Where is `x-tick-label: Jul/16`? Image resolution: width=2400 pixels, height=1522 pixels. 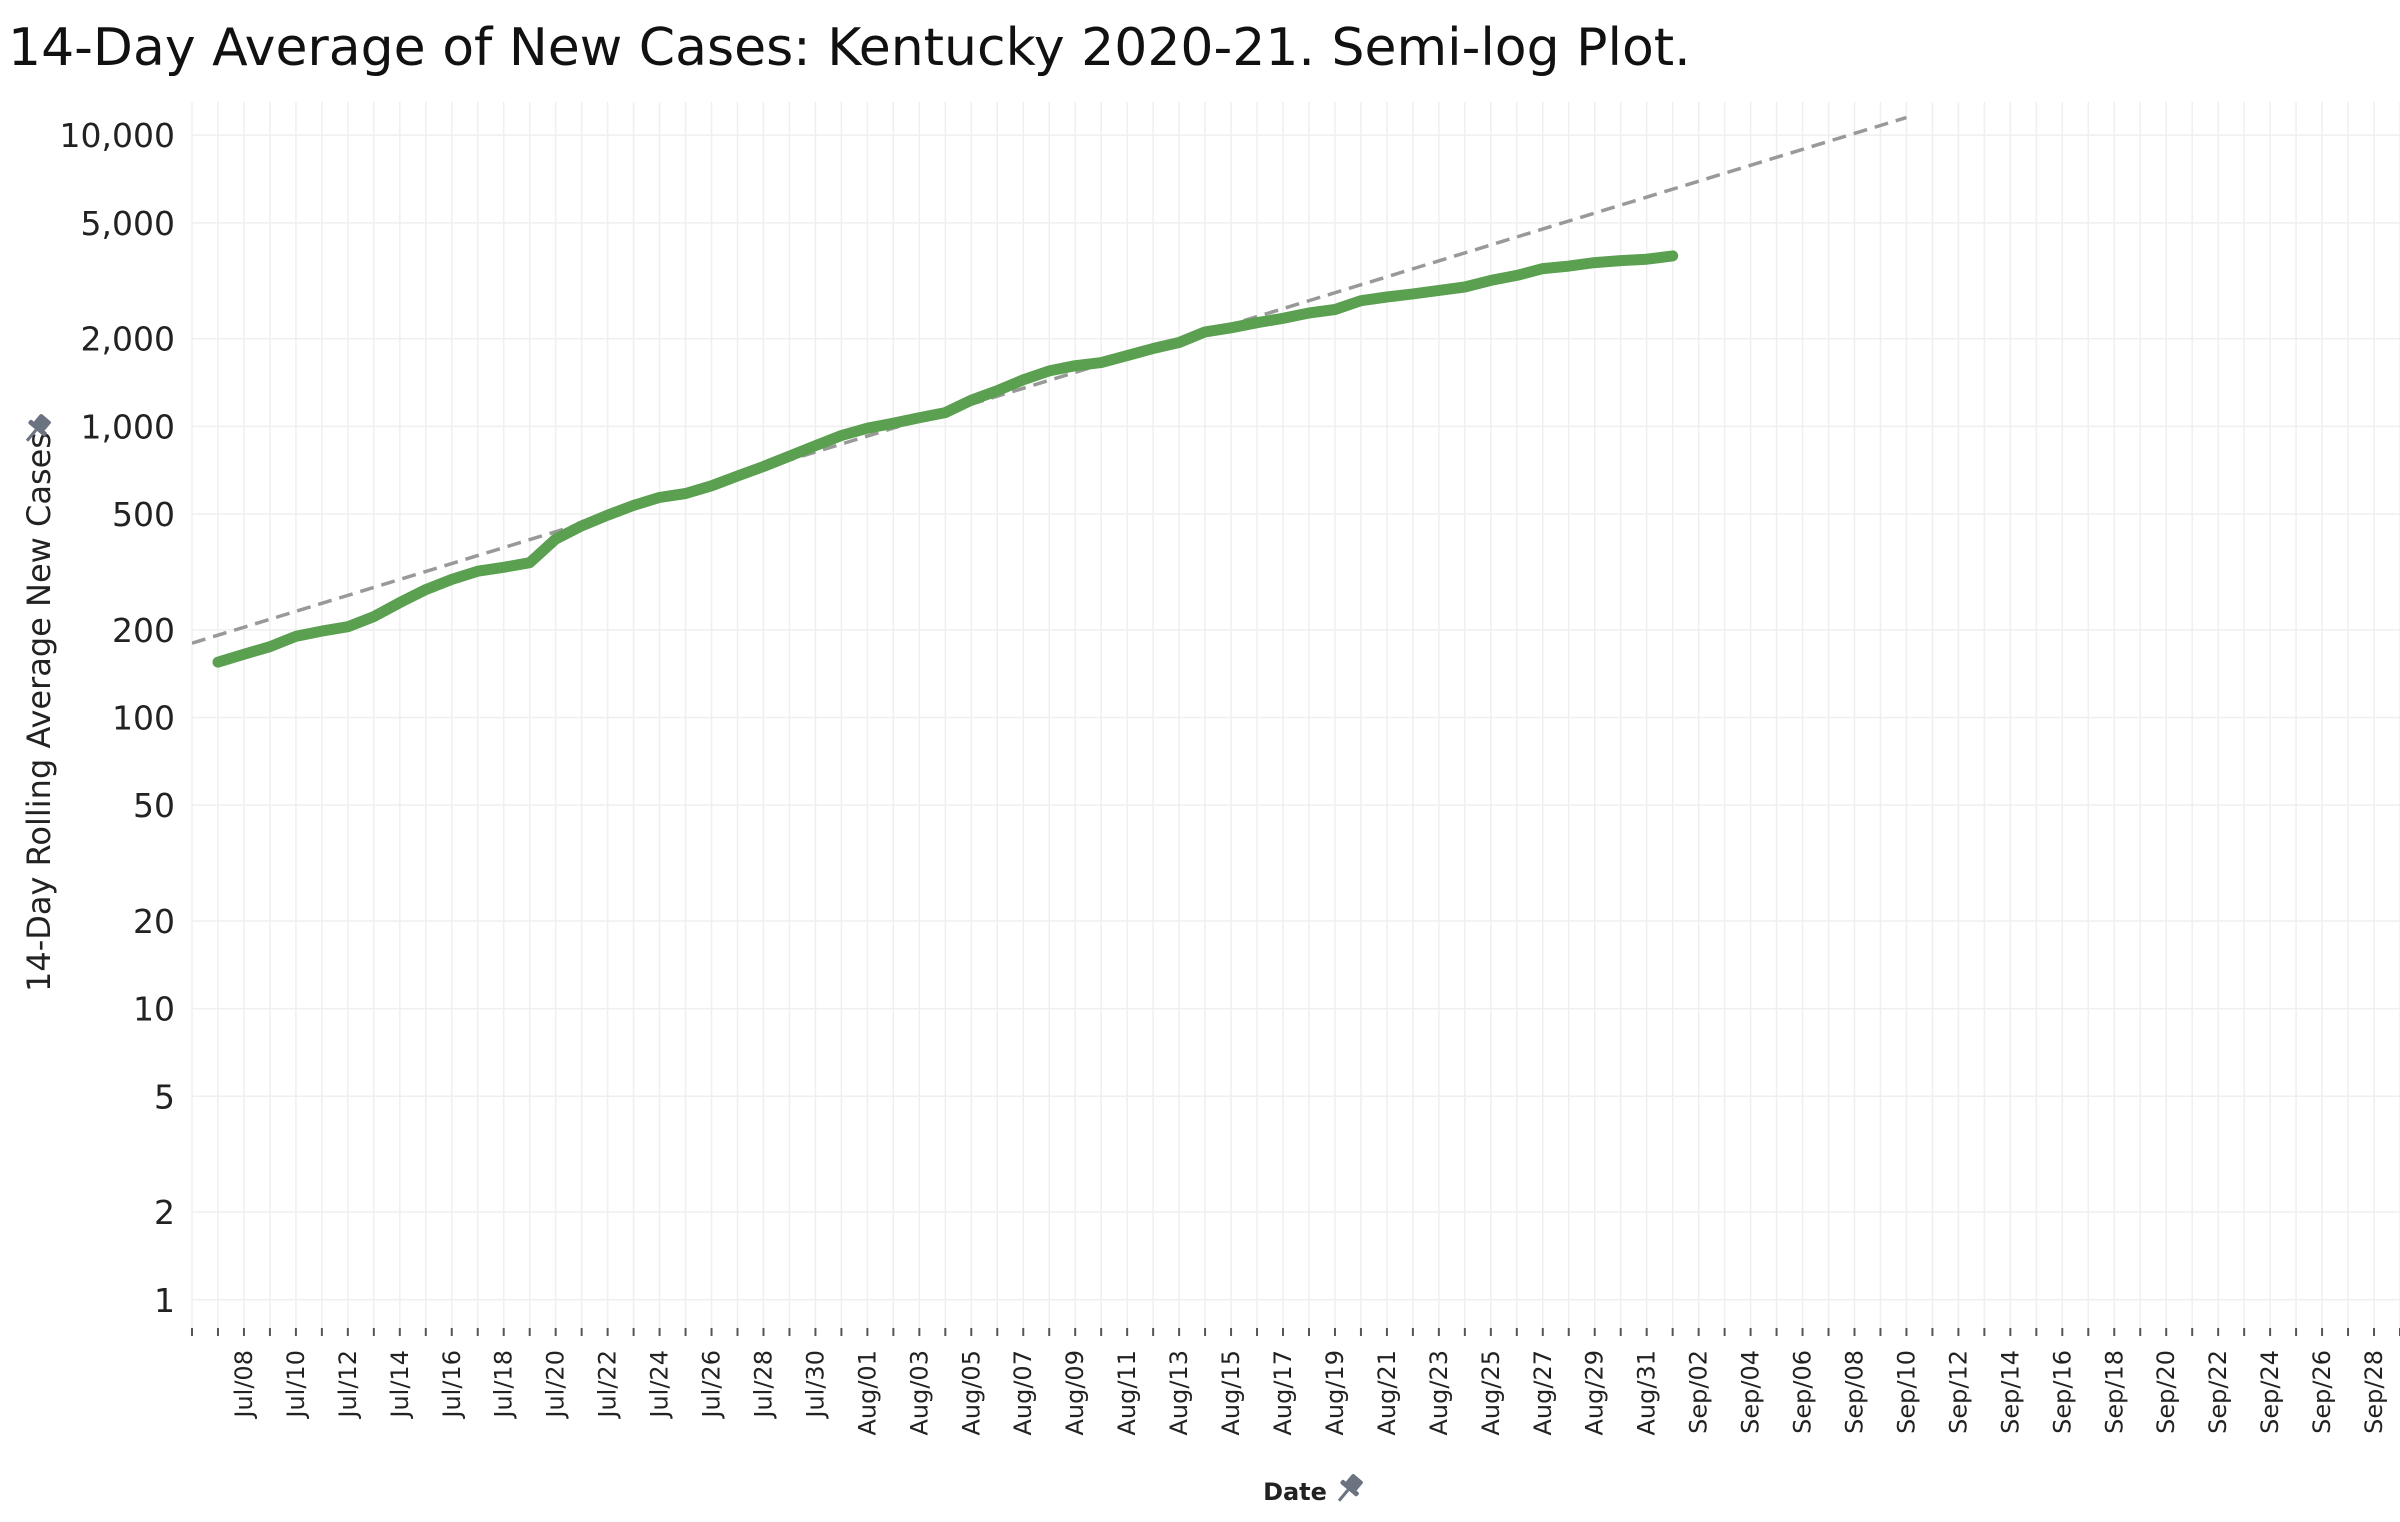 x-tick-label: Jul/16 is located at coordinates (452, 1385).